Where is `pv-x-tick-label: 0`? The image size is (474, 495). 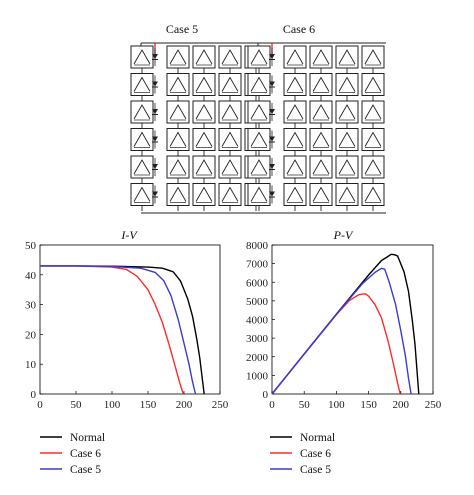 pv-x-tick-label: 0 is located at coordinates (272, 405).